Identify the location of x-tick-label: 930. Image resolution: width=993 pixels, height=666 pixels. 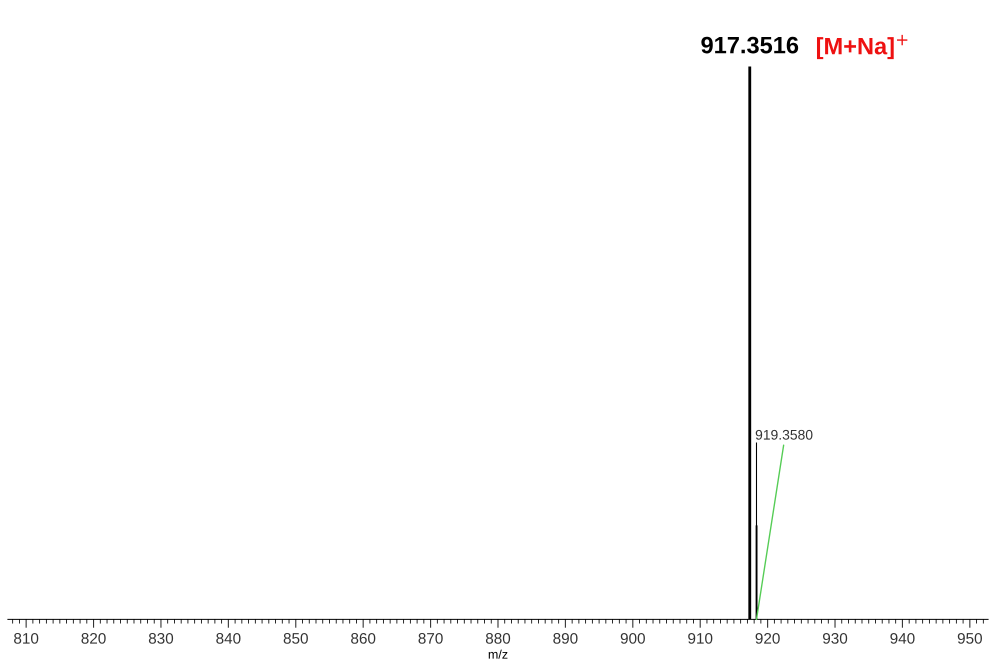
(835, 638).